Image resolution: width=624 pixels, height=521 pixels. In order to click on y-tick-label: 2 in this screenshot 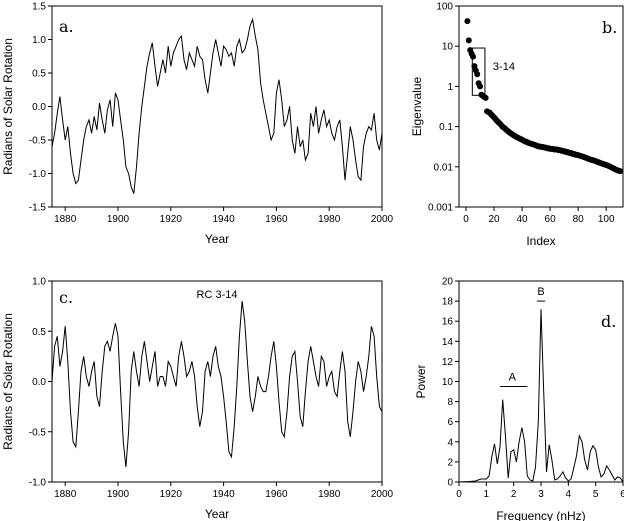, I will do `click(450, 462)`.